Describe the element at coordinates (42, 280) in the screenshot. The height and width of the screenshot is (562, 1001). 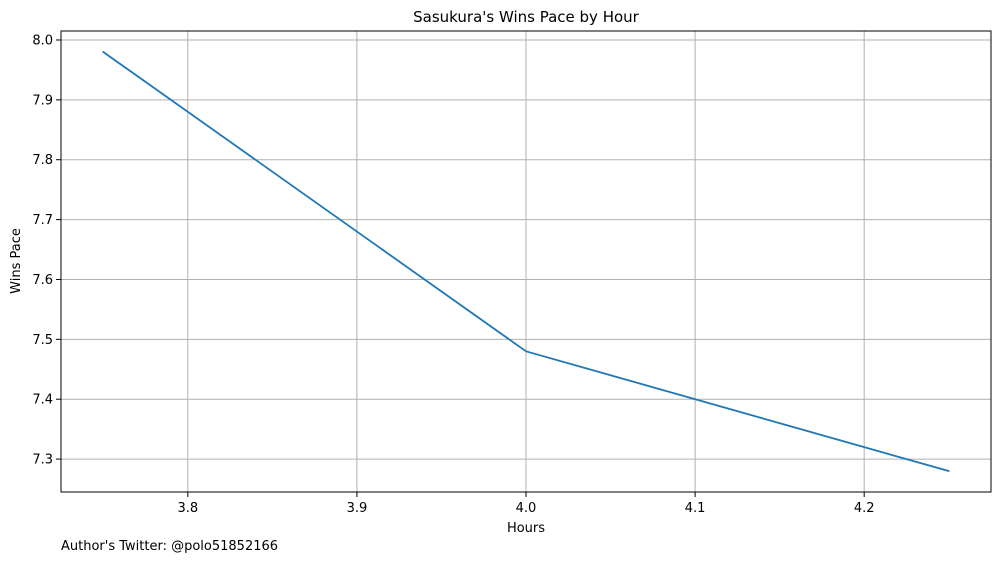
I see `y-tick-label: 7.6` at that location.